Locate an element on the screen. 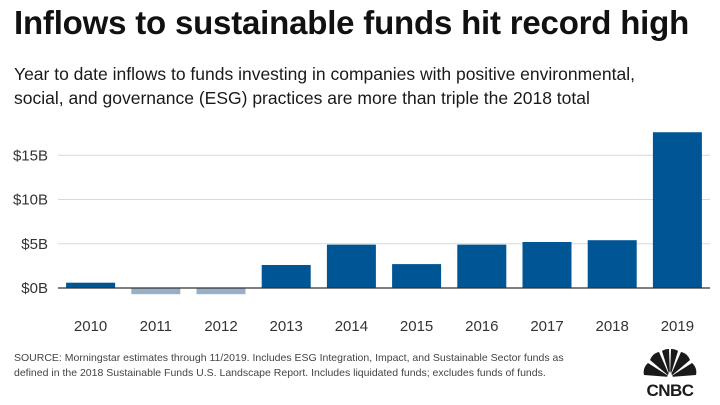 The image size is (720, 405). x-tick-label: 2017 is located at coordinates (546, 326).